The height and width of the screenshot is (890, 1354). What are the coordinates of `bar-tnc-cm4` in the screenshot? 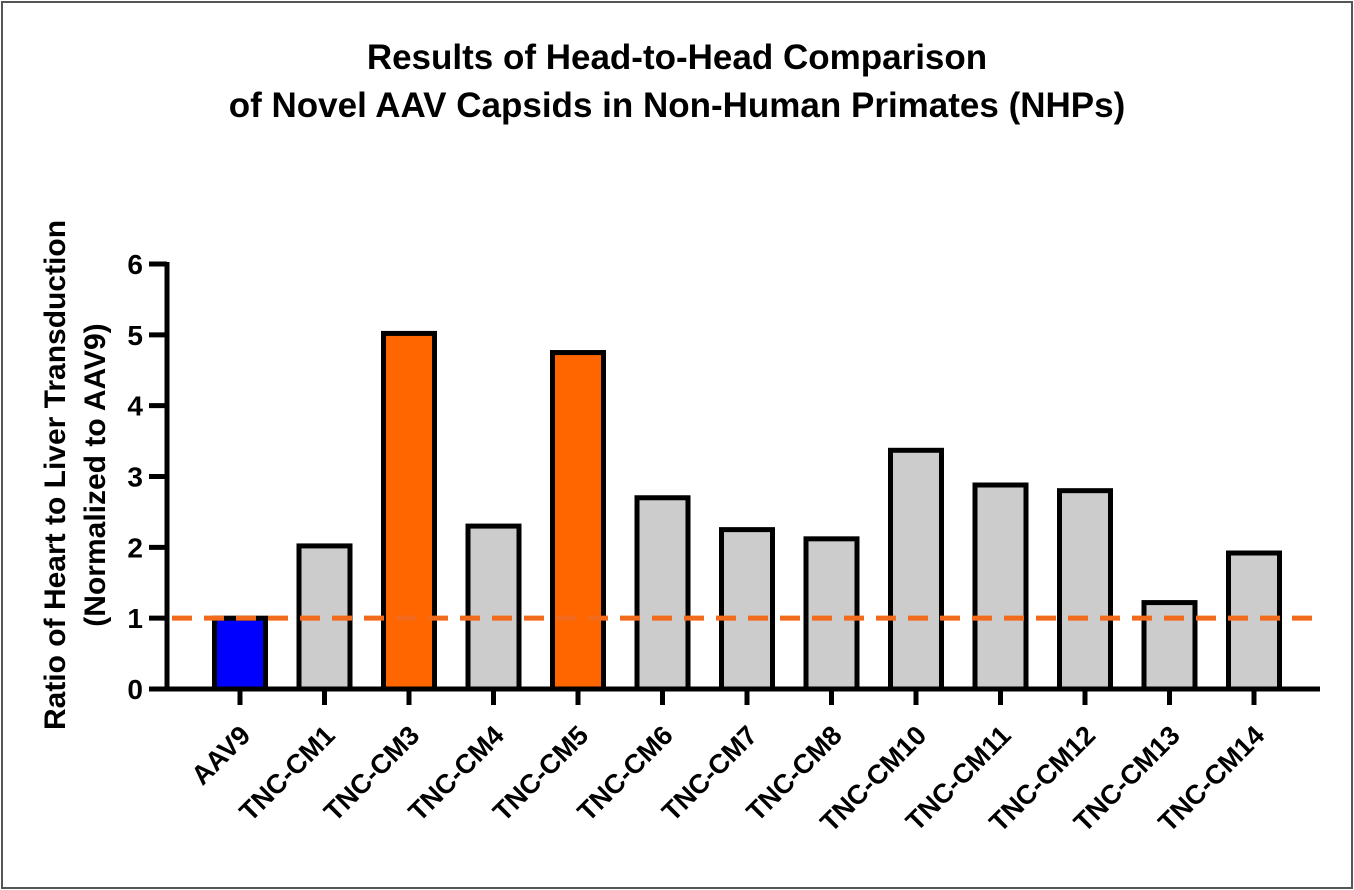 It's located at (493, 607).